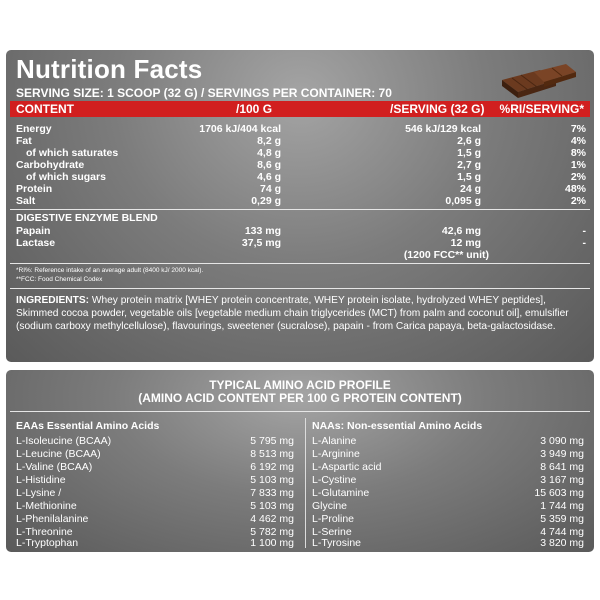 Image resolution: width=600 pixels, height=600 pixels. Describe the element at coordinates (36, 243) in the screenshot. I see `row-name: Lactase` at that location.